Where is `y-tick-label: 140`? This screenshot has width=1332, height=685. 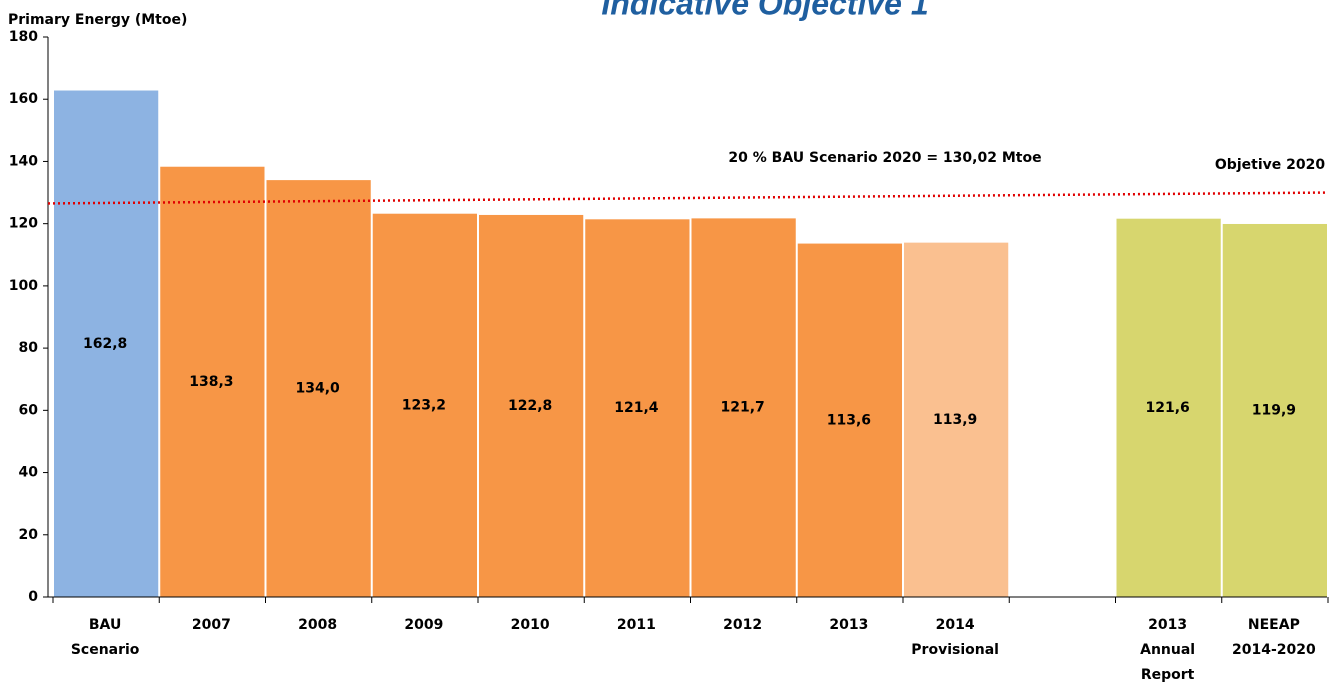 y-tick-label: 140 is located at coordinates (23, 161).